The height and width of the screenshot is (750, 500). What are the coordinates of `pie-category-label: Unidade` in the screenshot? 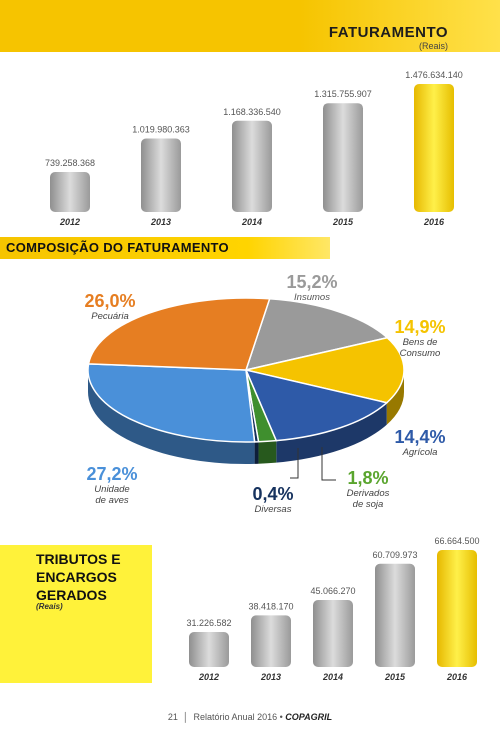 It's located at (111, 489).